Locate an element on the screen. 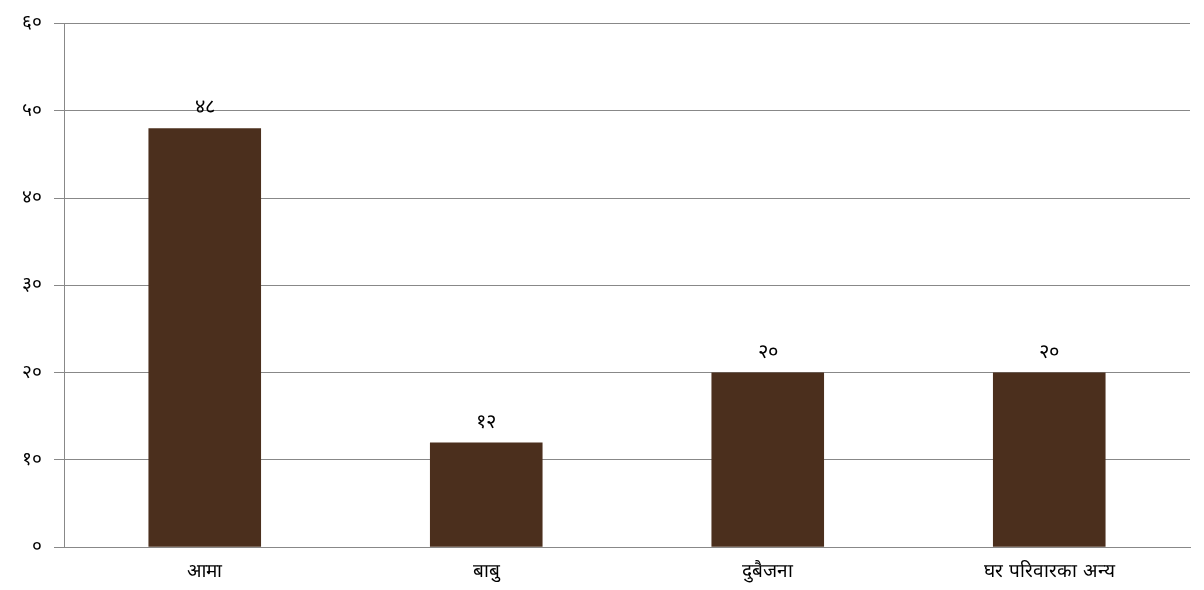  y-tick-label: २० is located at coordinates (32, 370).